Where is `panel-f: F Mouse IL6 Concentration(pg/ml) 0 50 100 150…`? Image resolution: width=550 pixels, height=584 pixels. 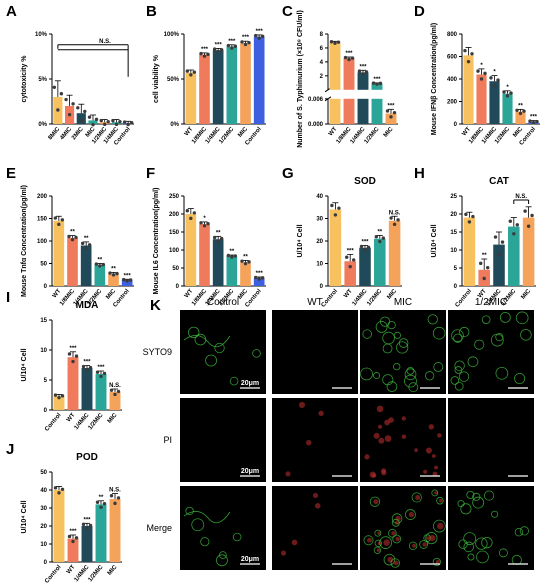
panel-f: F Mouse IL6 Concentration(pg/ml) 0 50 100 150… is located at coordinates (206, 237).